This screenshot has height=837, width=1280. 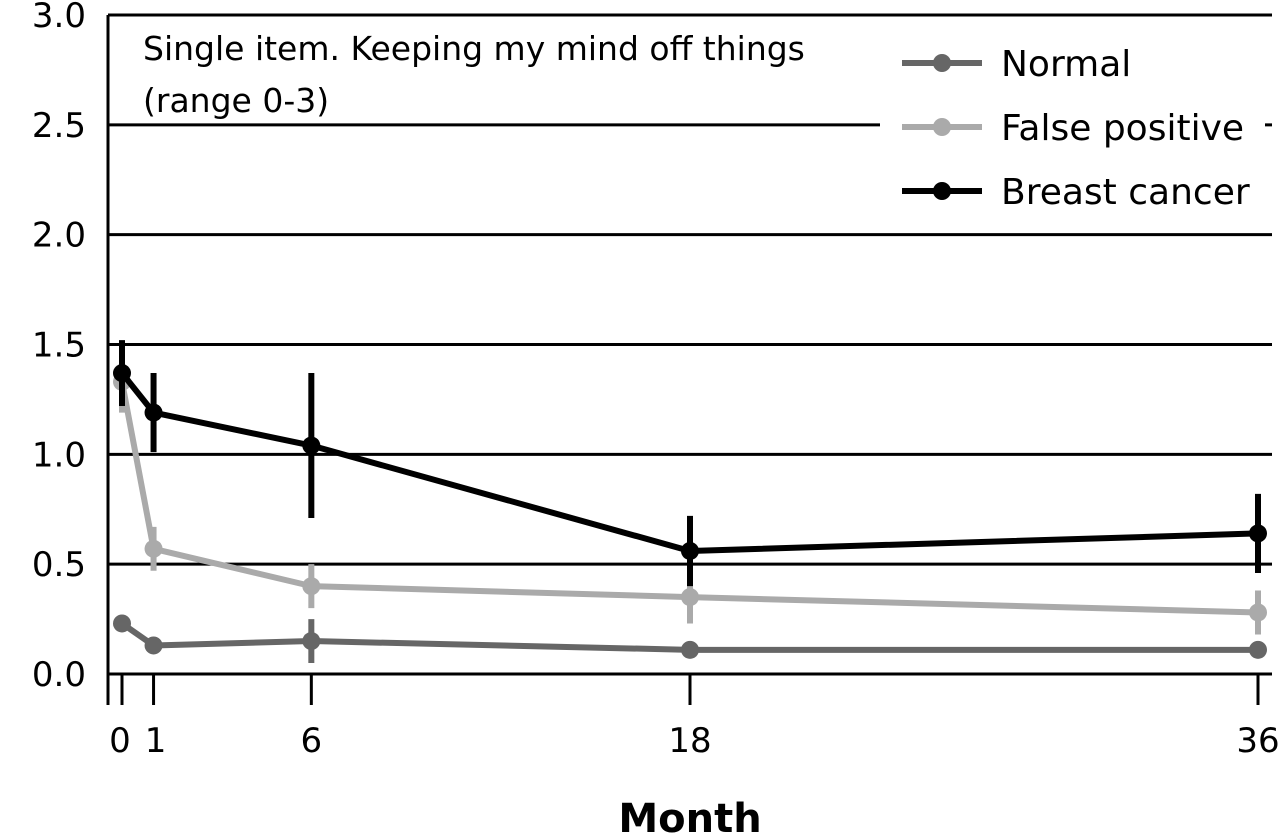 I want to click on y-tick-label: 1.0, so click(x=59, y=455).